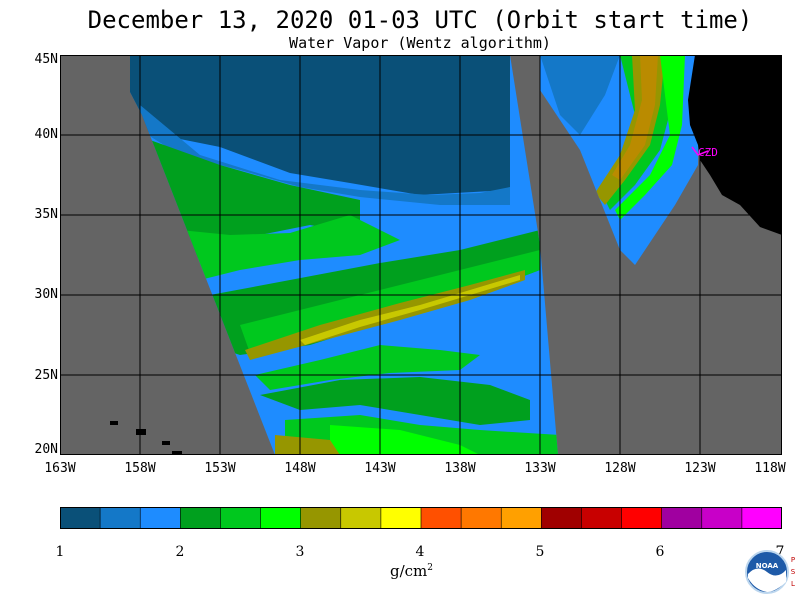 The height and width of the screenshot is (600, 800). Describe the element at coordinates (46, 375) in the screenshot. I see `lat-label-25n: 25N` at that location.